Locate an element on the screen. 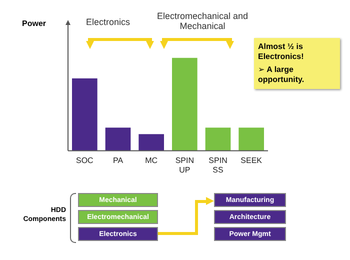 This screenshot has height=260, width=350. annotation: Almost ½ is Electronics! is located at coordinates (281, 52).